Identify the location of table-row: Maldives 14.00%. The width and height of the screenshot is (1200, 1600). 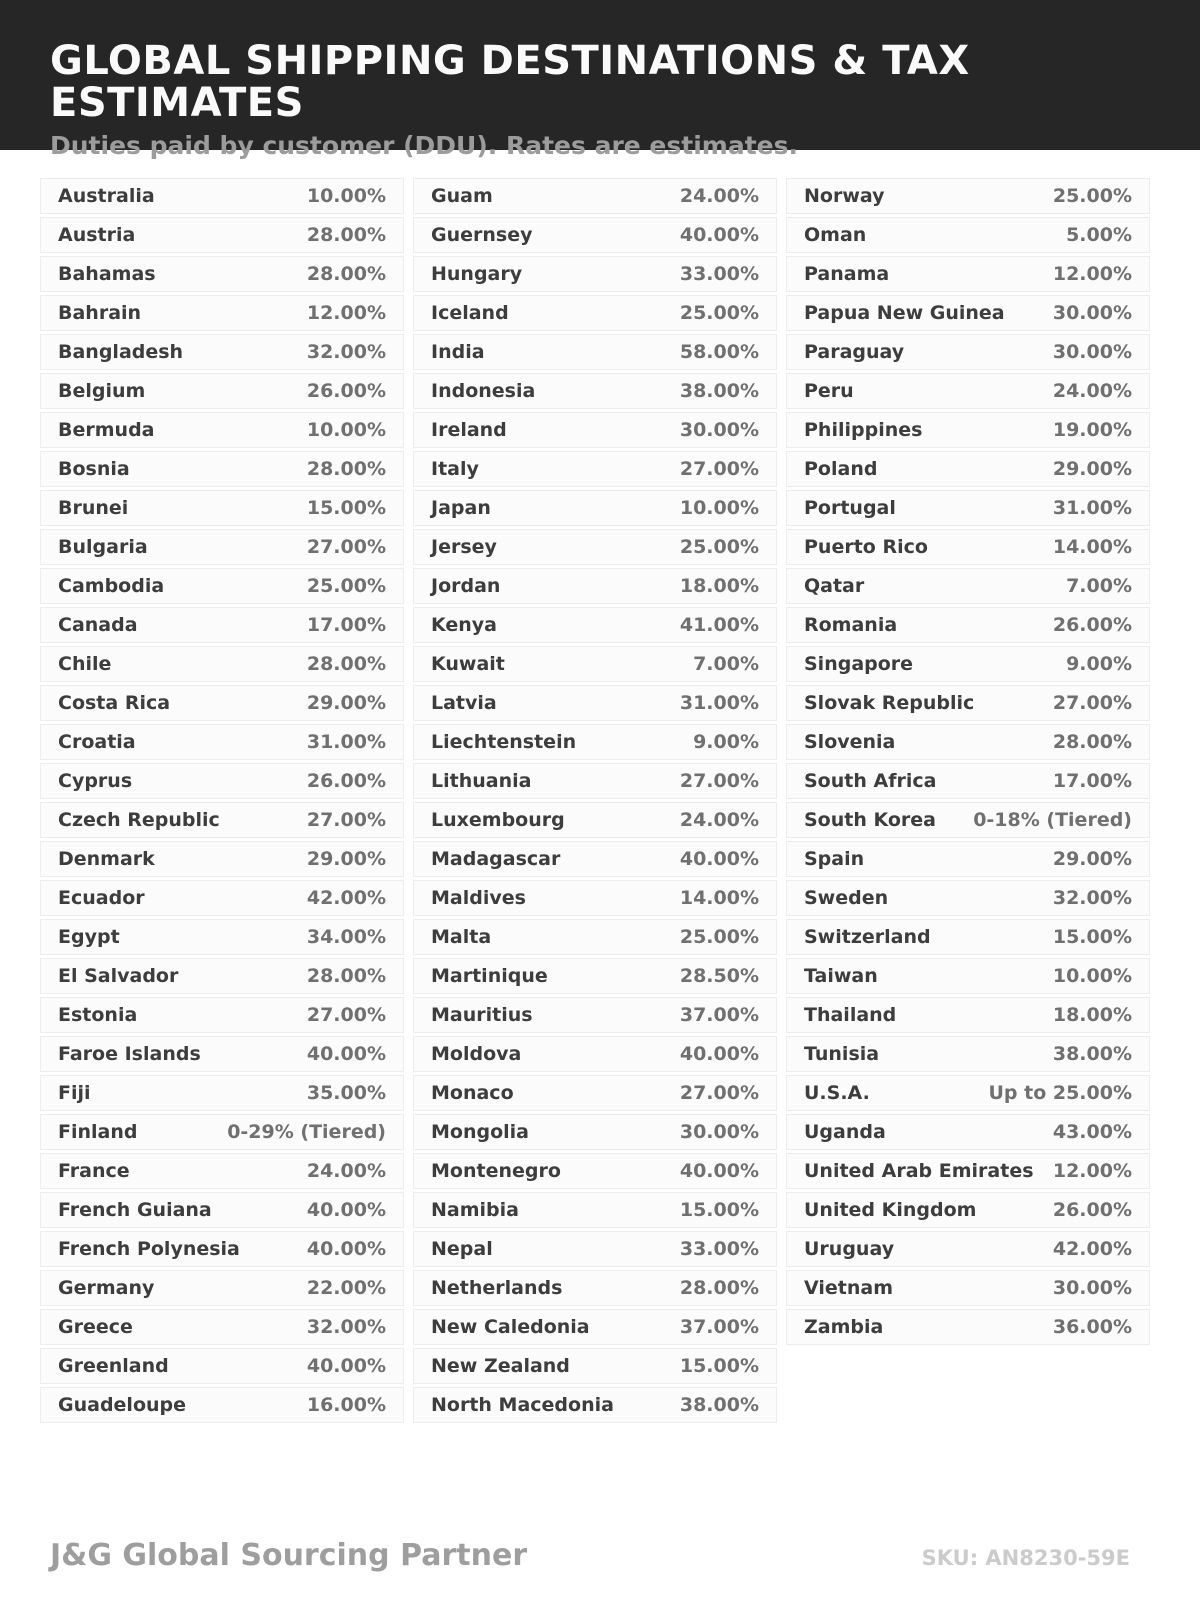
(595, 898).